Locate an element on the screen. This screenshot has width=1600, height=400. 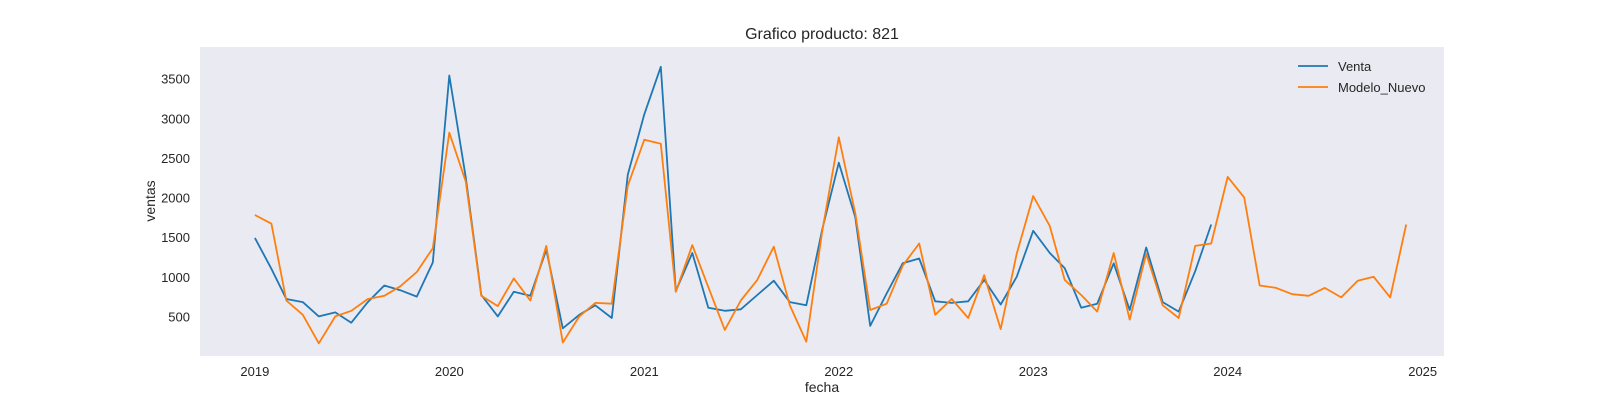
x-tick-label: 2021 is located at coordinates (644, 371).